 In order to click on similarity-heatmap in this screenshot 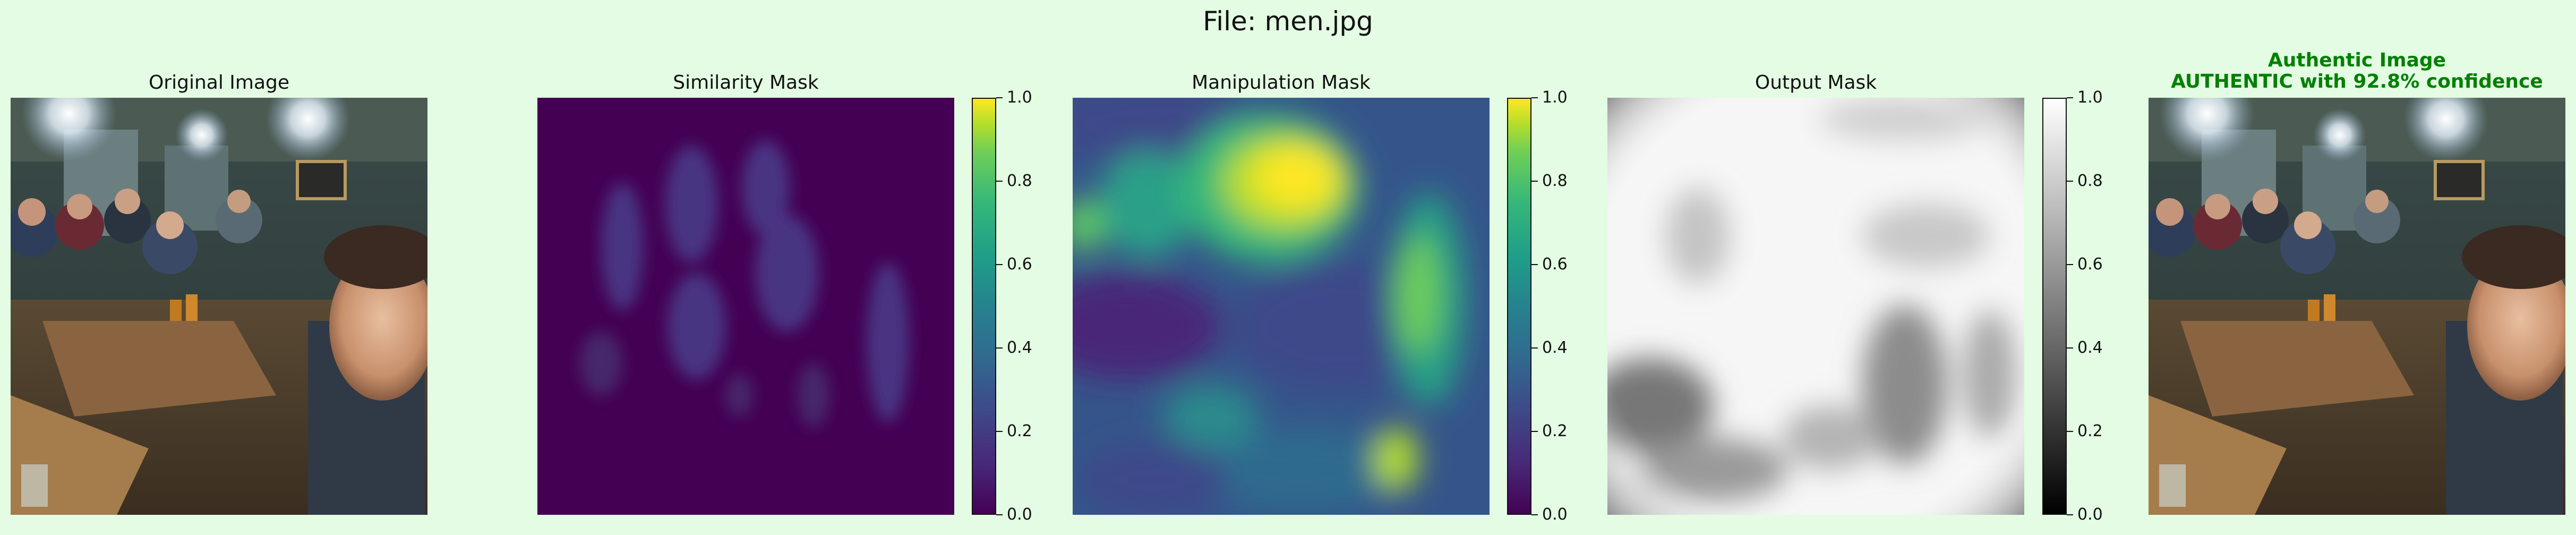, I will do `click(746, 306)`.